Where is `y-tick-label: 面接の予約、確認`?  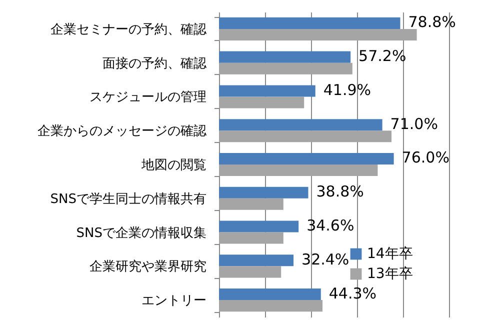
y-tick-label: 面接の予約、確認 is located at coordinates (154, 64).